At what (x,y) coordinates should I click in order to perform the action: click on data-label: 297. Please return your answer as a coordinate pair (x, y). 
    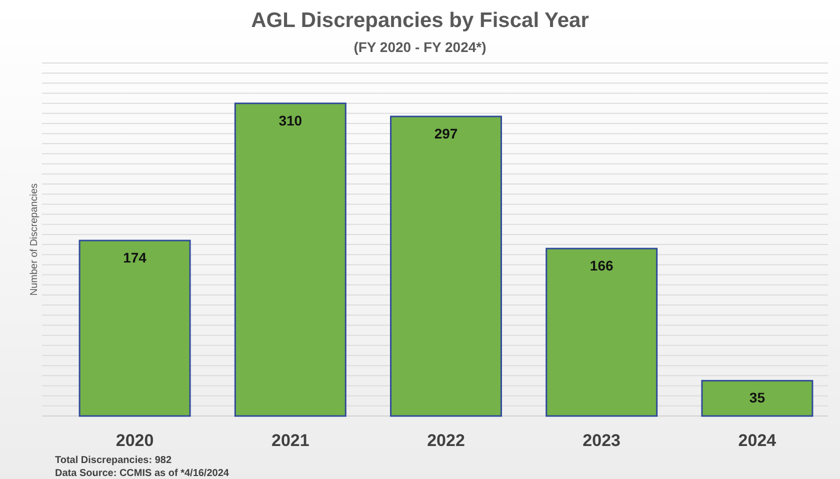
    Looking at the image, I should click on (446, 133).